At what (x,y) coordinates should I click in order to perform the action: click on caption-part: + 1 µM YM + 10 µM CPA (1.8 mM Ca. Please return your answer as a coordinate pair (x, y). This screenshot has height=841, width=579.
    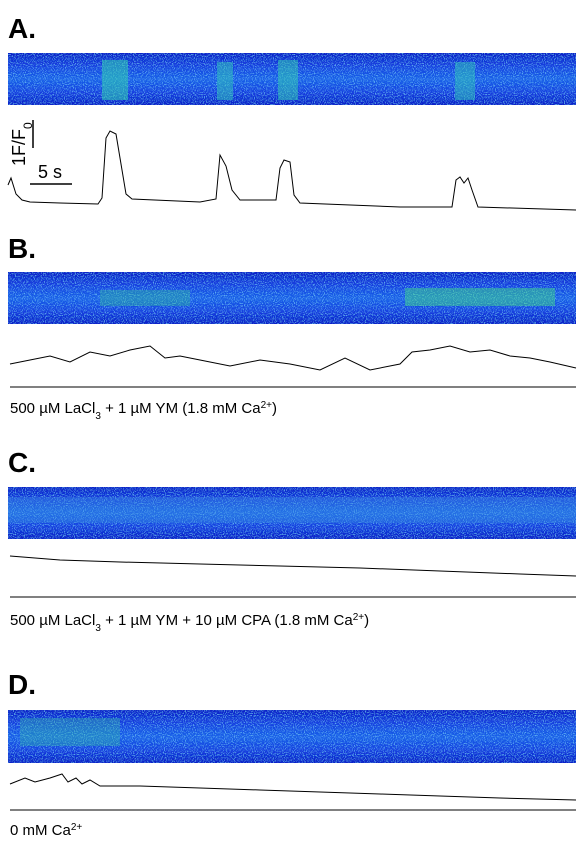
    Looking at the image, I should click on (227, 620).